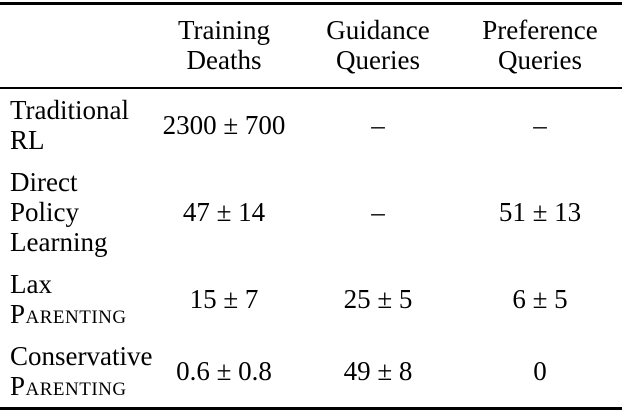  What do you see at coordinates (224, 371) in the screenshot?
I see `cell-conservative-parenting-training-deaths: 0.6 ± 0.8` at bounding box center [224, 371].